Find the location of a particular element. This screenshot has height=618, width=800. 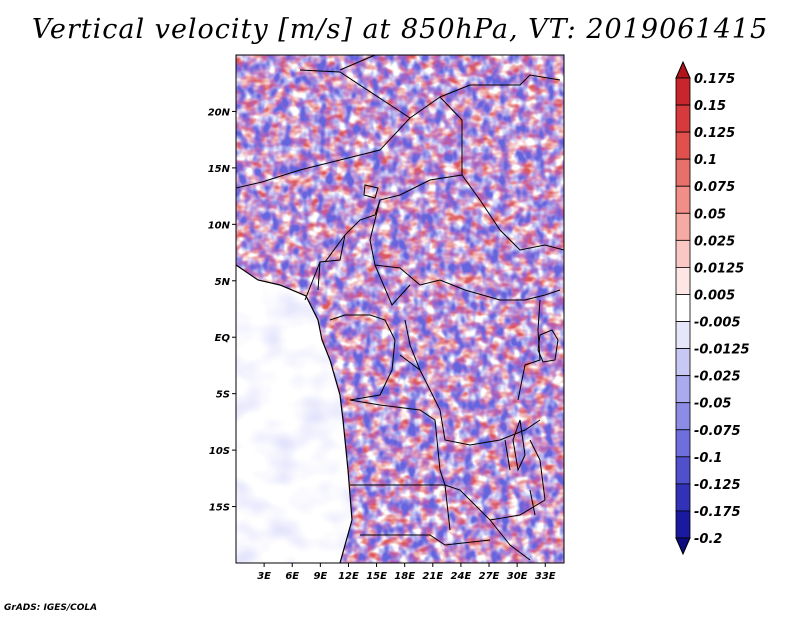

colorbar-label: -0.005 is located at coordinates (717, 323).